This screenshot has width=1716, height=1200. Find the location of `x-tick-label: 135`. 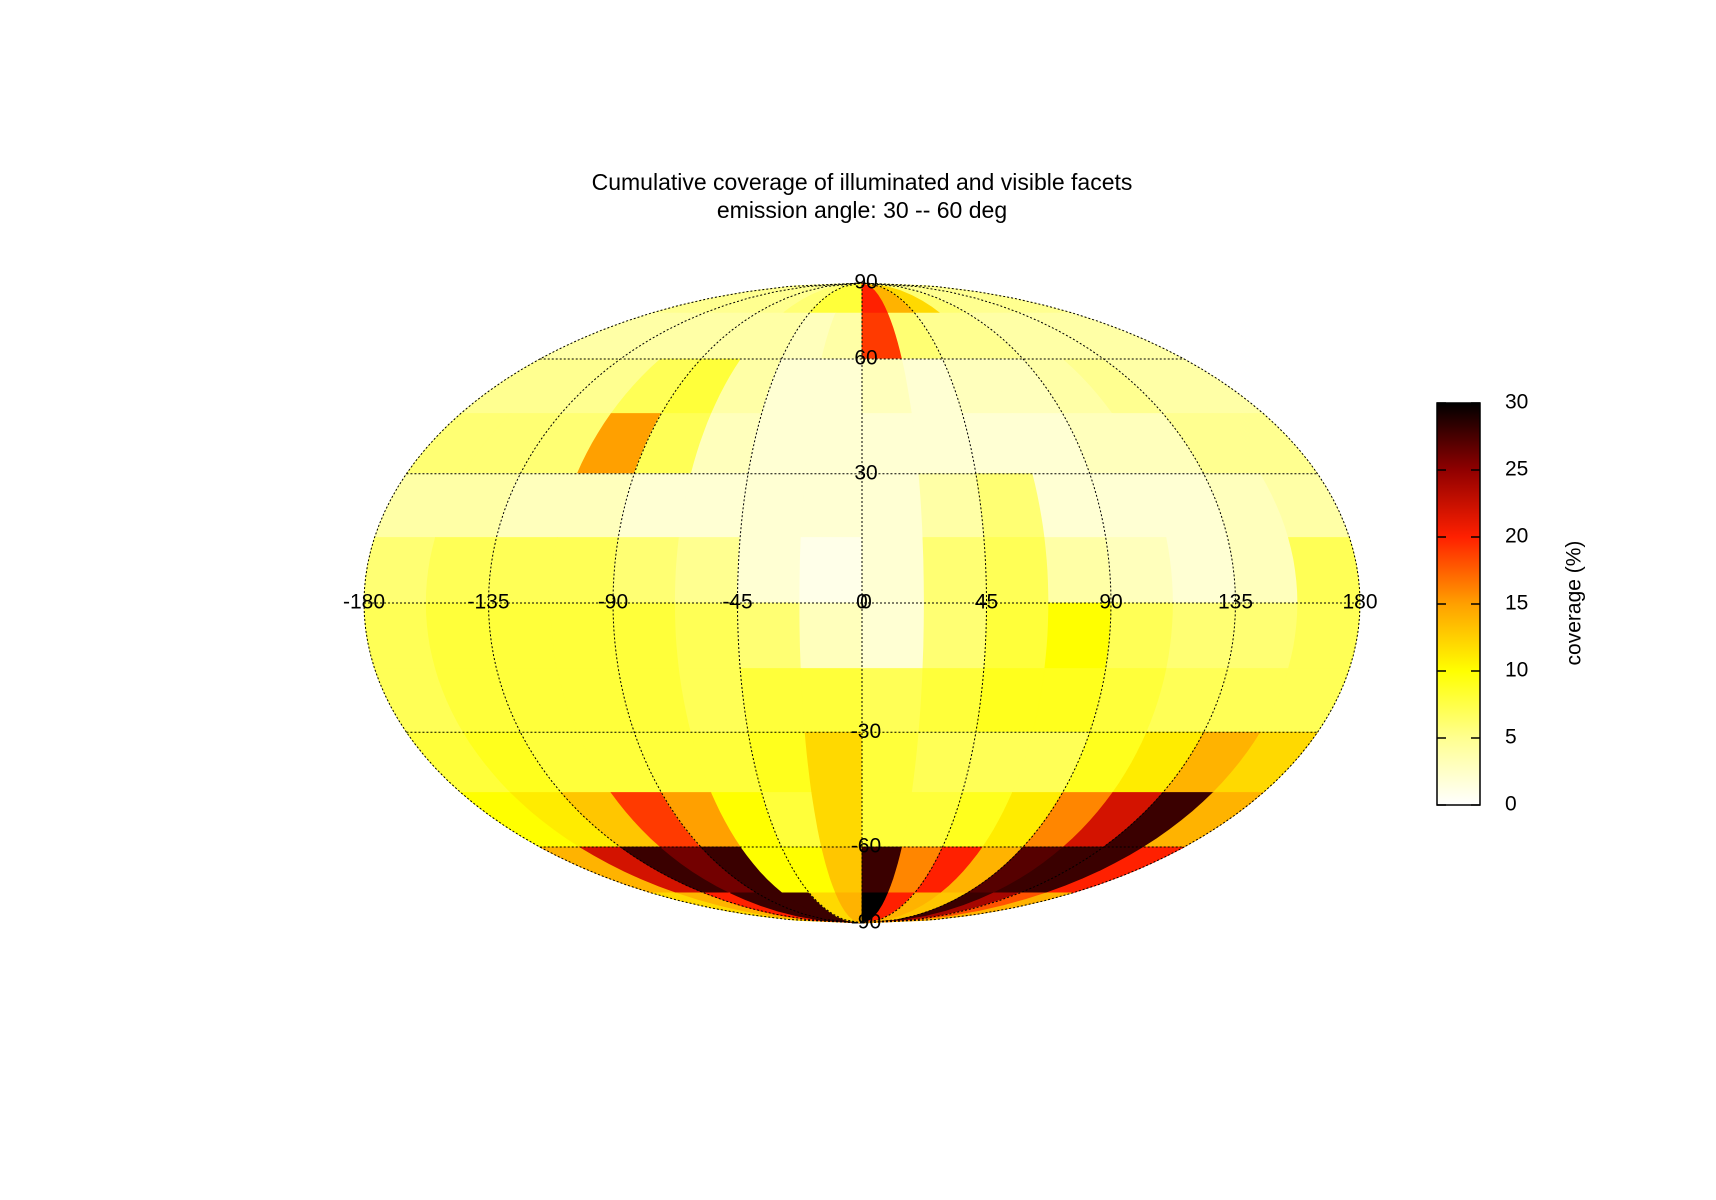

x-tick-label: 135 is located at coordinates (1235, 602).